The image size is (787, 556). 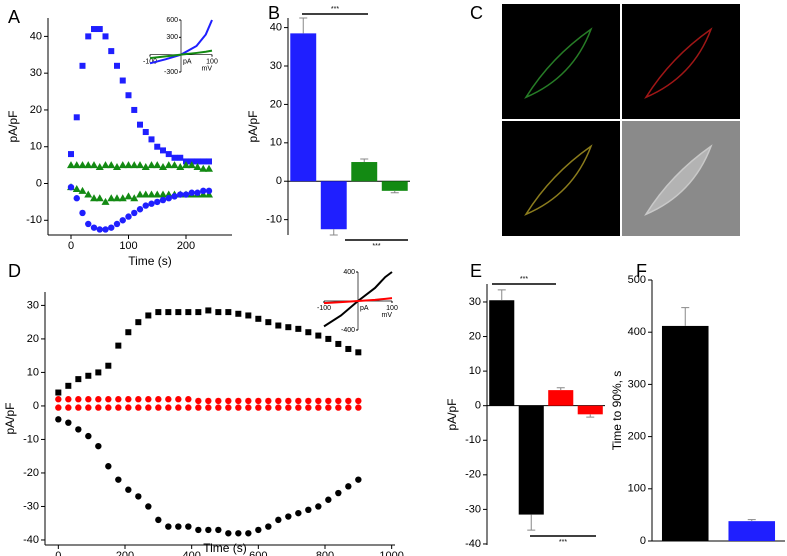 I want to click on inset-x-label: mV, so click(x=387, y=315).